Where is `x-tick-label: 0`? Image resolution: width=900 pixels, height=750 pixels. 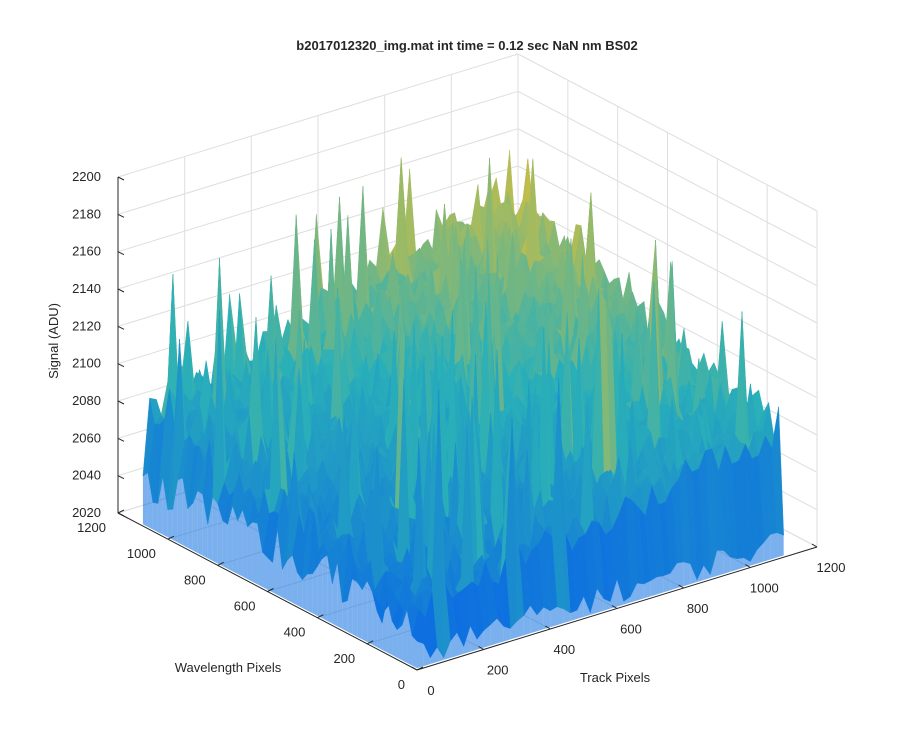 x-tick-label: 0 is located at coordinates (430, 690).